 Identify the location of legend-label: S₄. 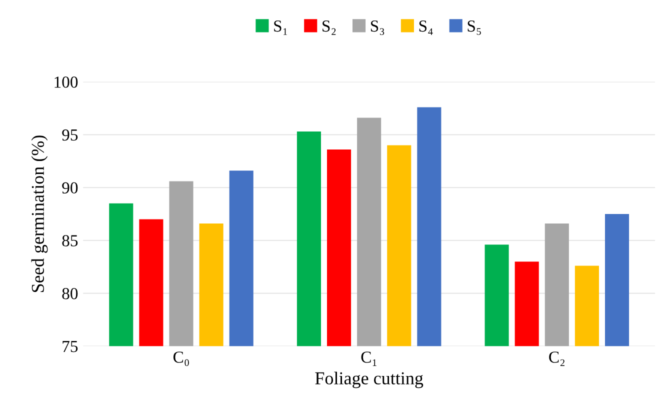
(426, 27).